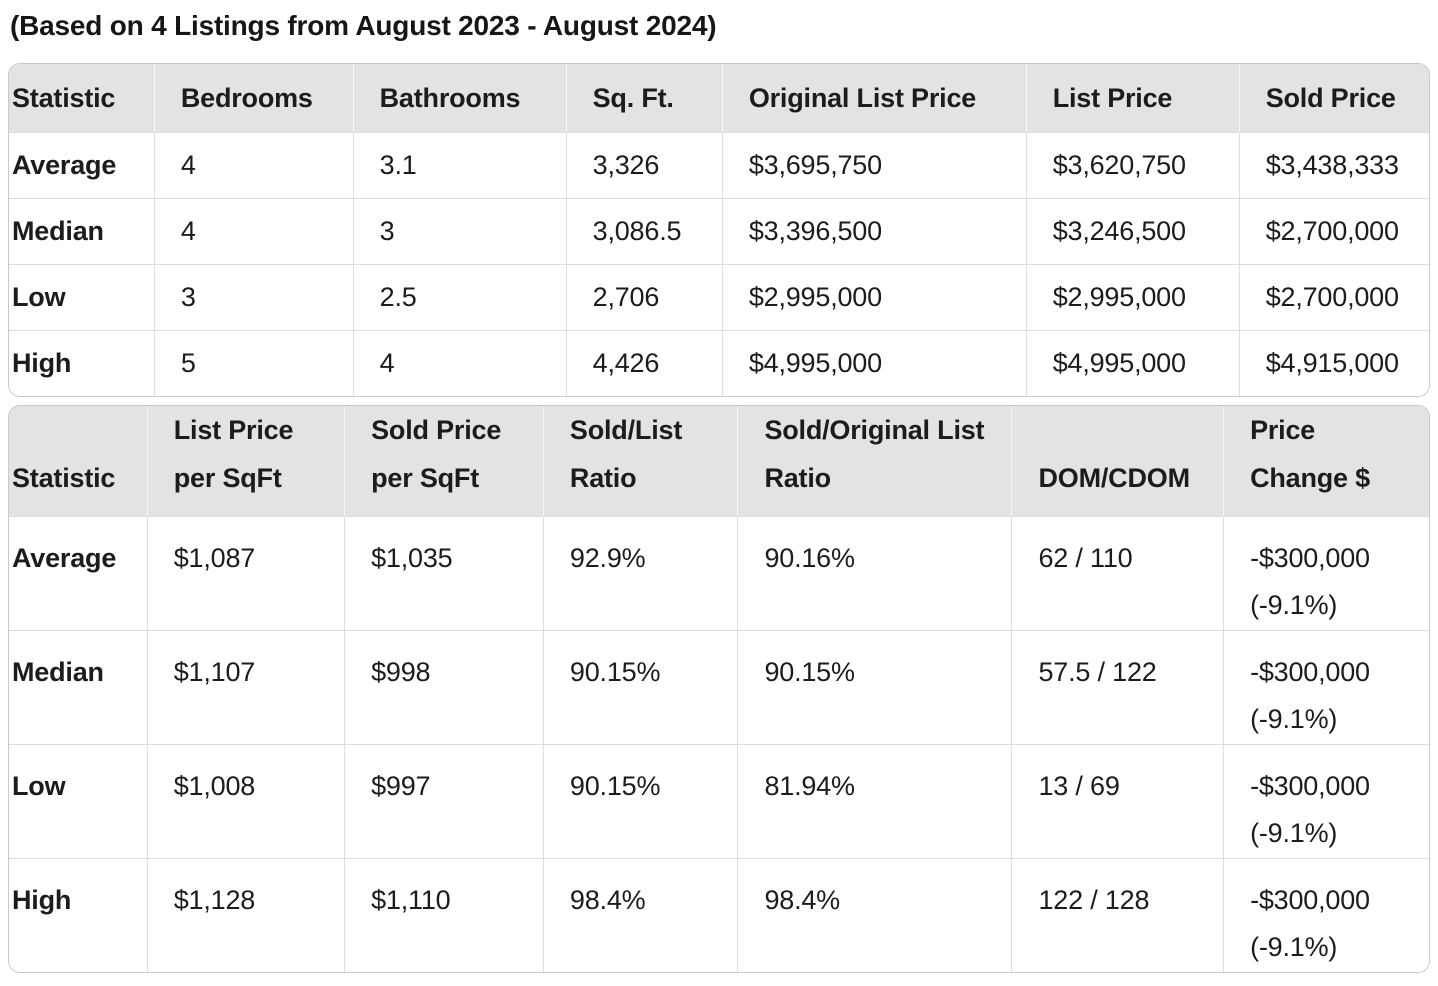  Describe the element at coordinates (253, 363) in the screenshot. I see `data-cell: 5` at that location.